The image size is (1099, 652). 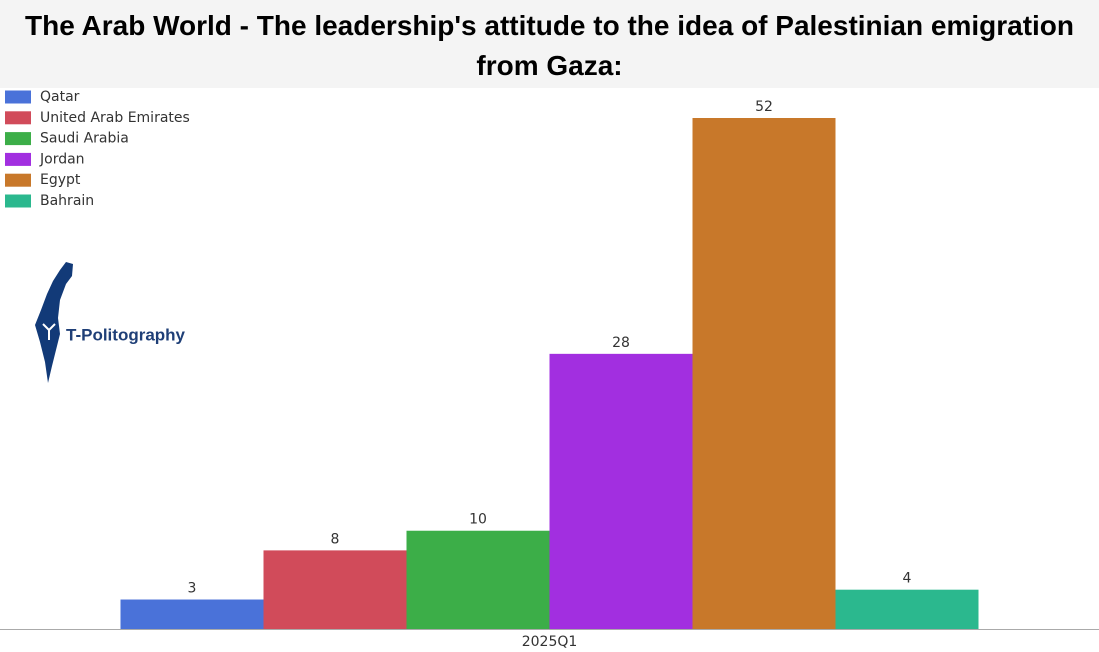 What do you see at coordinates (907, 579) in the screenshot?
I see `data-label: 4` at bounding box center [907, 579].